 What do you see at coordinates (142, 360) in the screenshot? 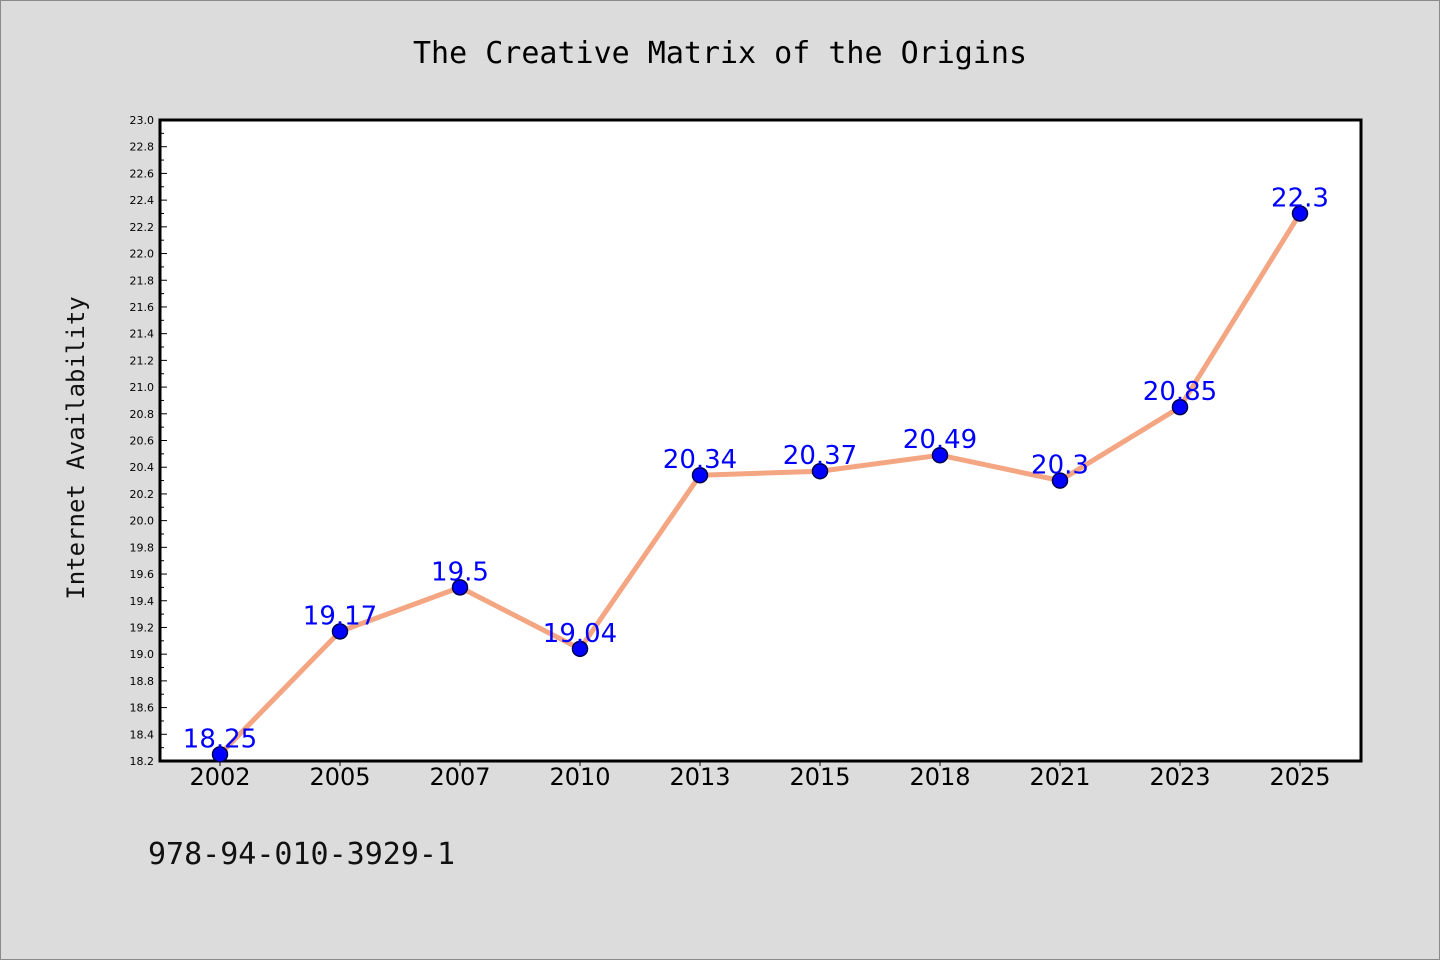
I see `y-tick-label: 21.2` at bounding box center [142, 360].